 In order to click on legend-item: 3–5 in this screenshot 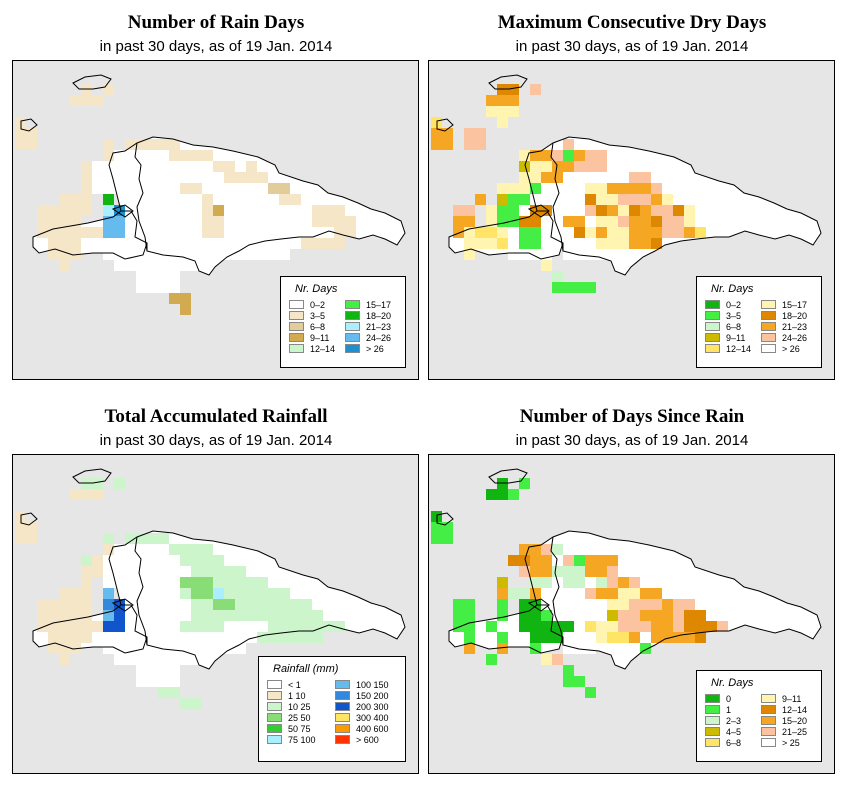, I will do `click(723, 315)`.